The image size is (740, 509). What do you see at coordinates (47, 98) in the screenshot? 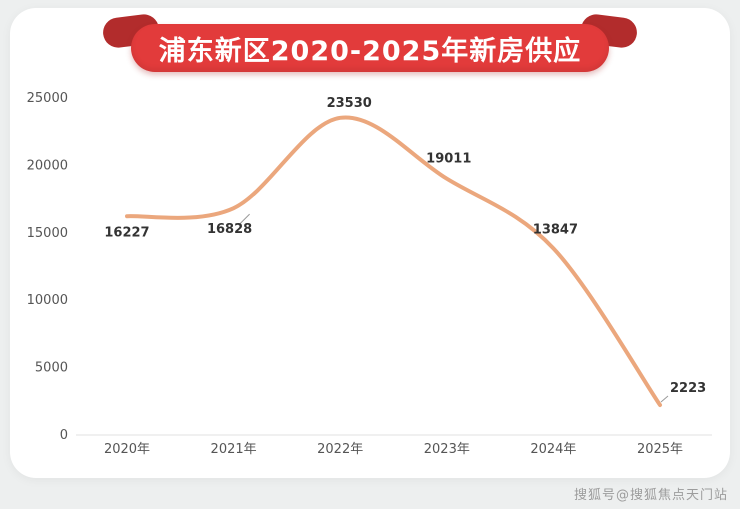
I see `y-tick-label: 25000` at bounding box center [47, 98].